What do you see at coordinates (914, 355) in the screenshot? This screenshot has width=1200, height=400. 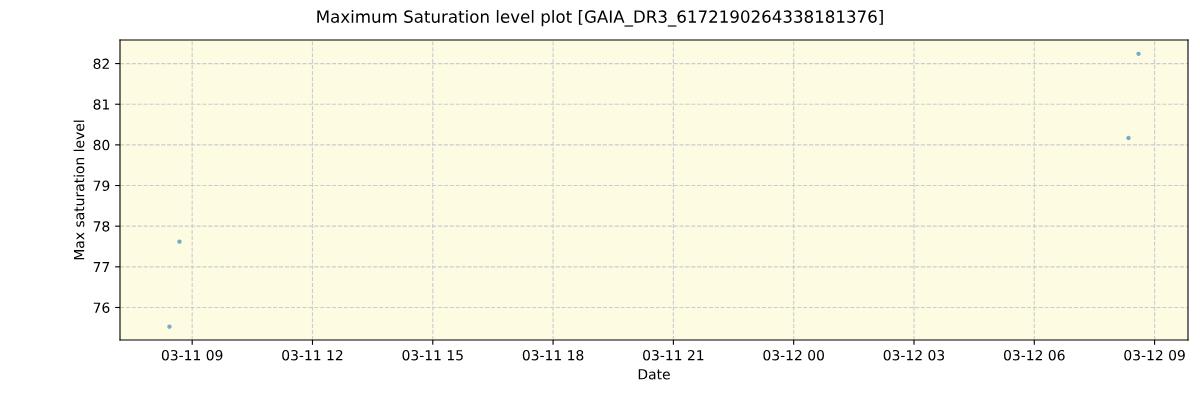 I see `x-tick-label: 03-12 03` at bounding box center [914, 355].